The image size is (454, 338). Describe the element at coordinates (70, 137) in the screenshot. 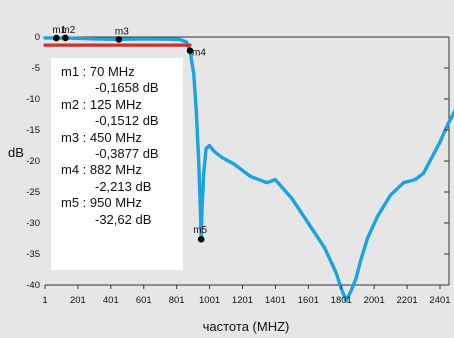

I see `readout-m3-name: m3` at that location.